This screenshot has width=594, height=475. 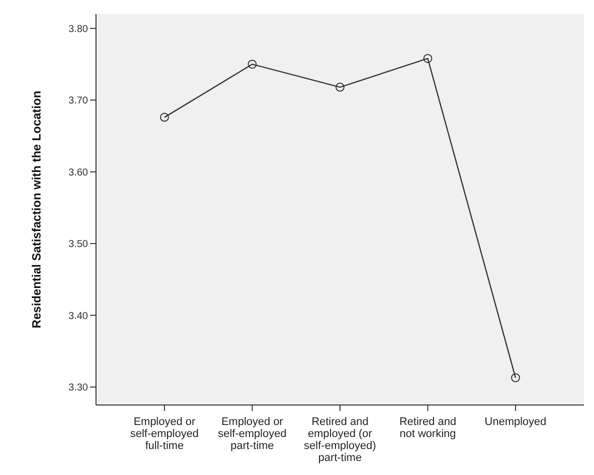 What do you see at coordinates (36, 209) in the screenshot?
I see `y-axis-title: Residential Satisfaction with the Location` at bounding box center [36, 209].